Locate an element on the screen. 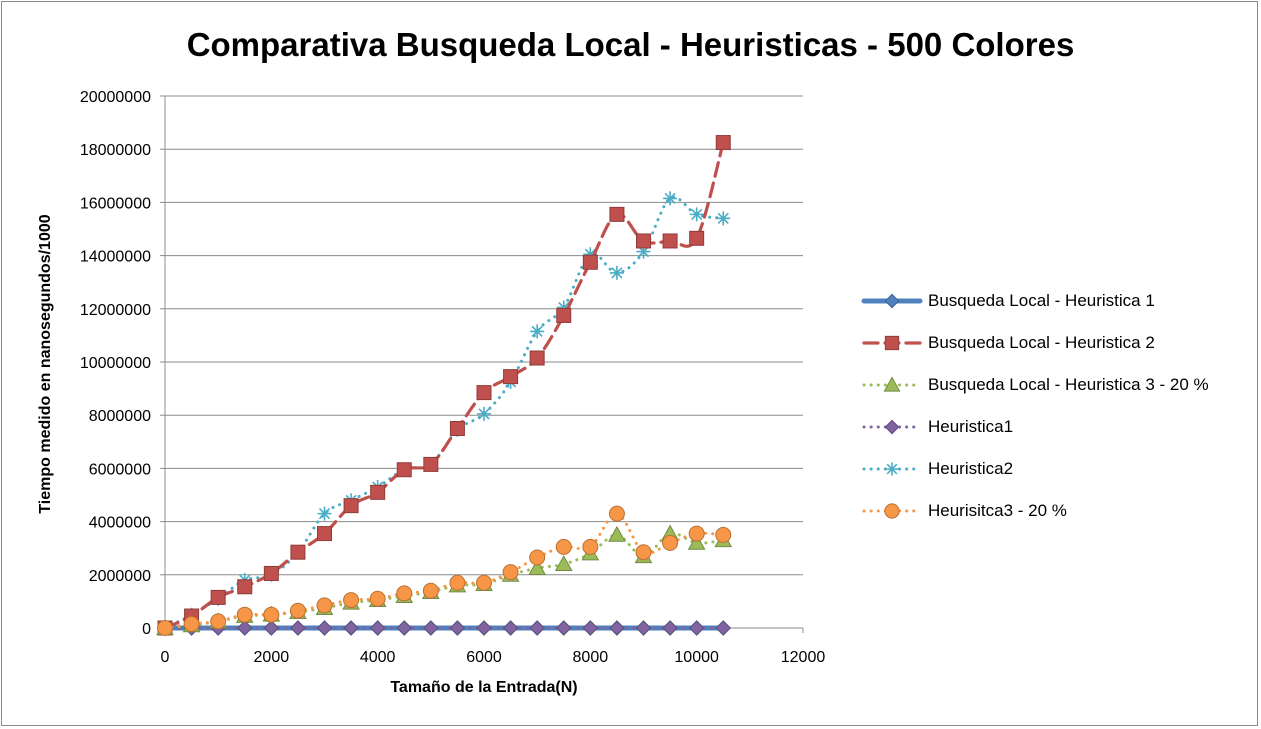  x-tick-label: 10000 is located at coordinates (696, 657).